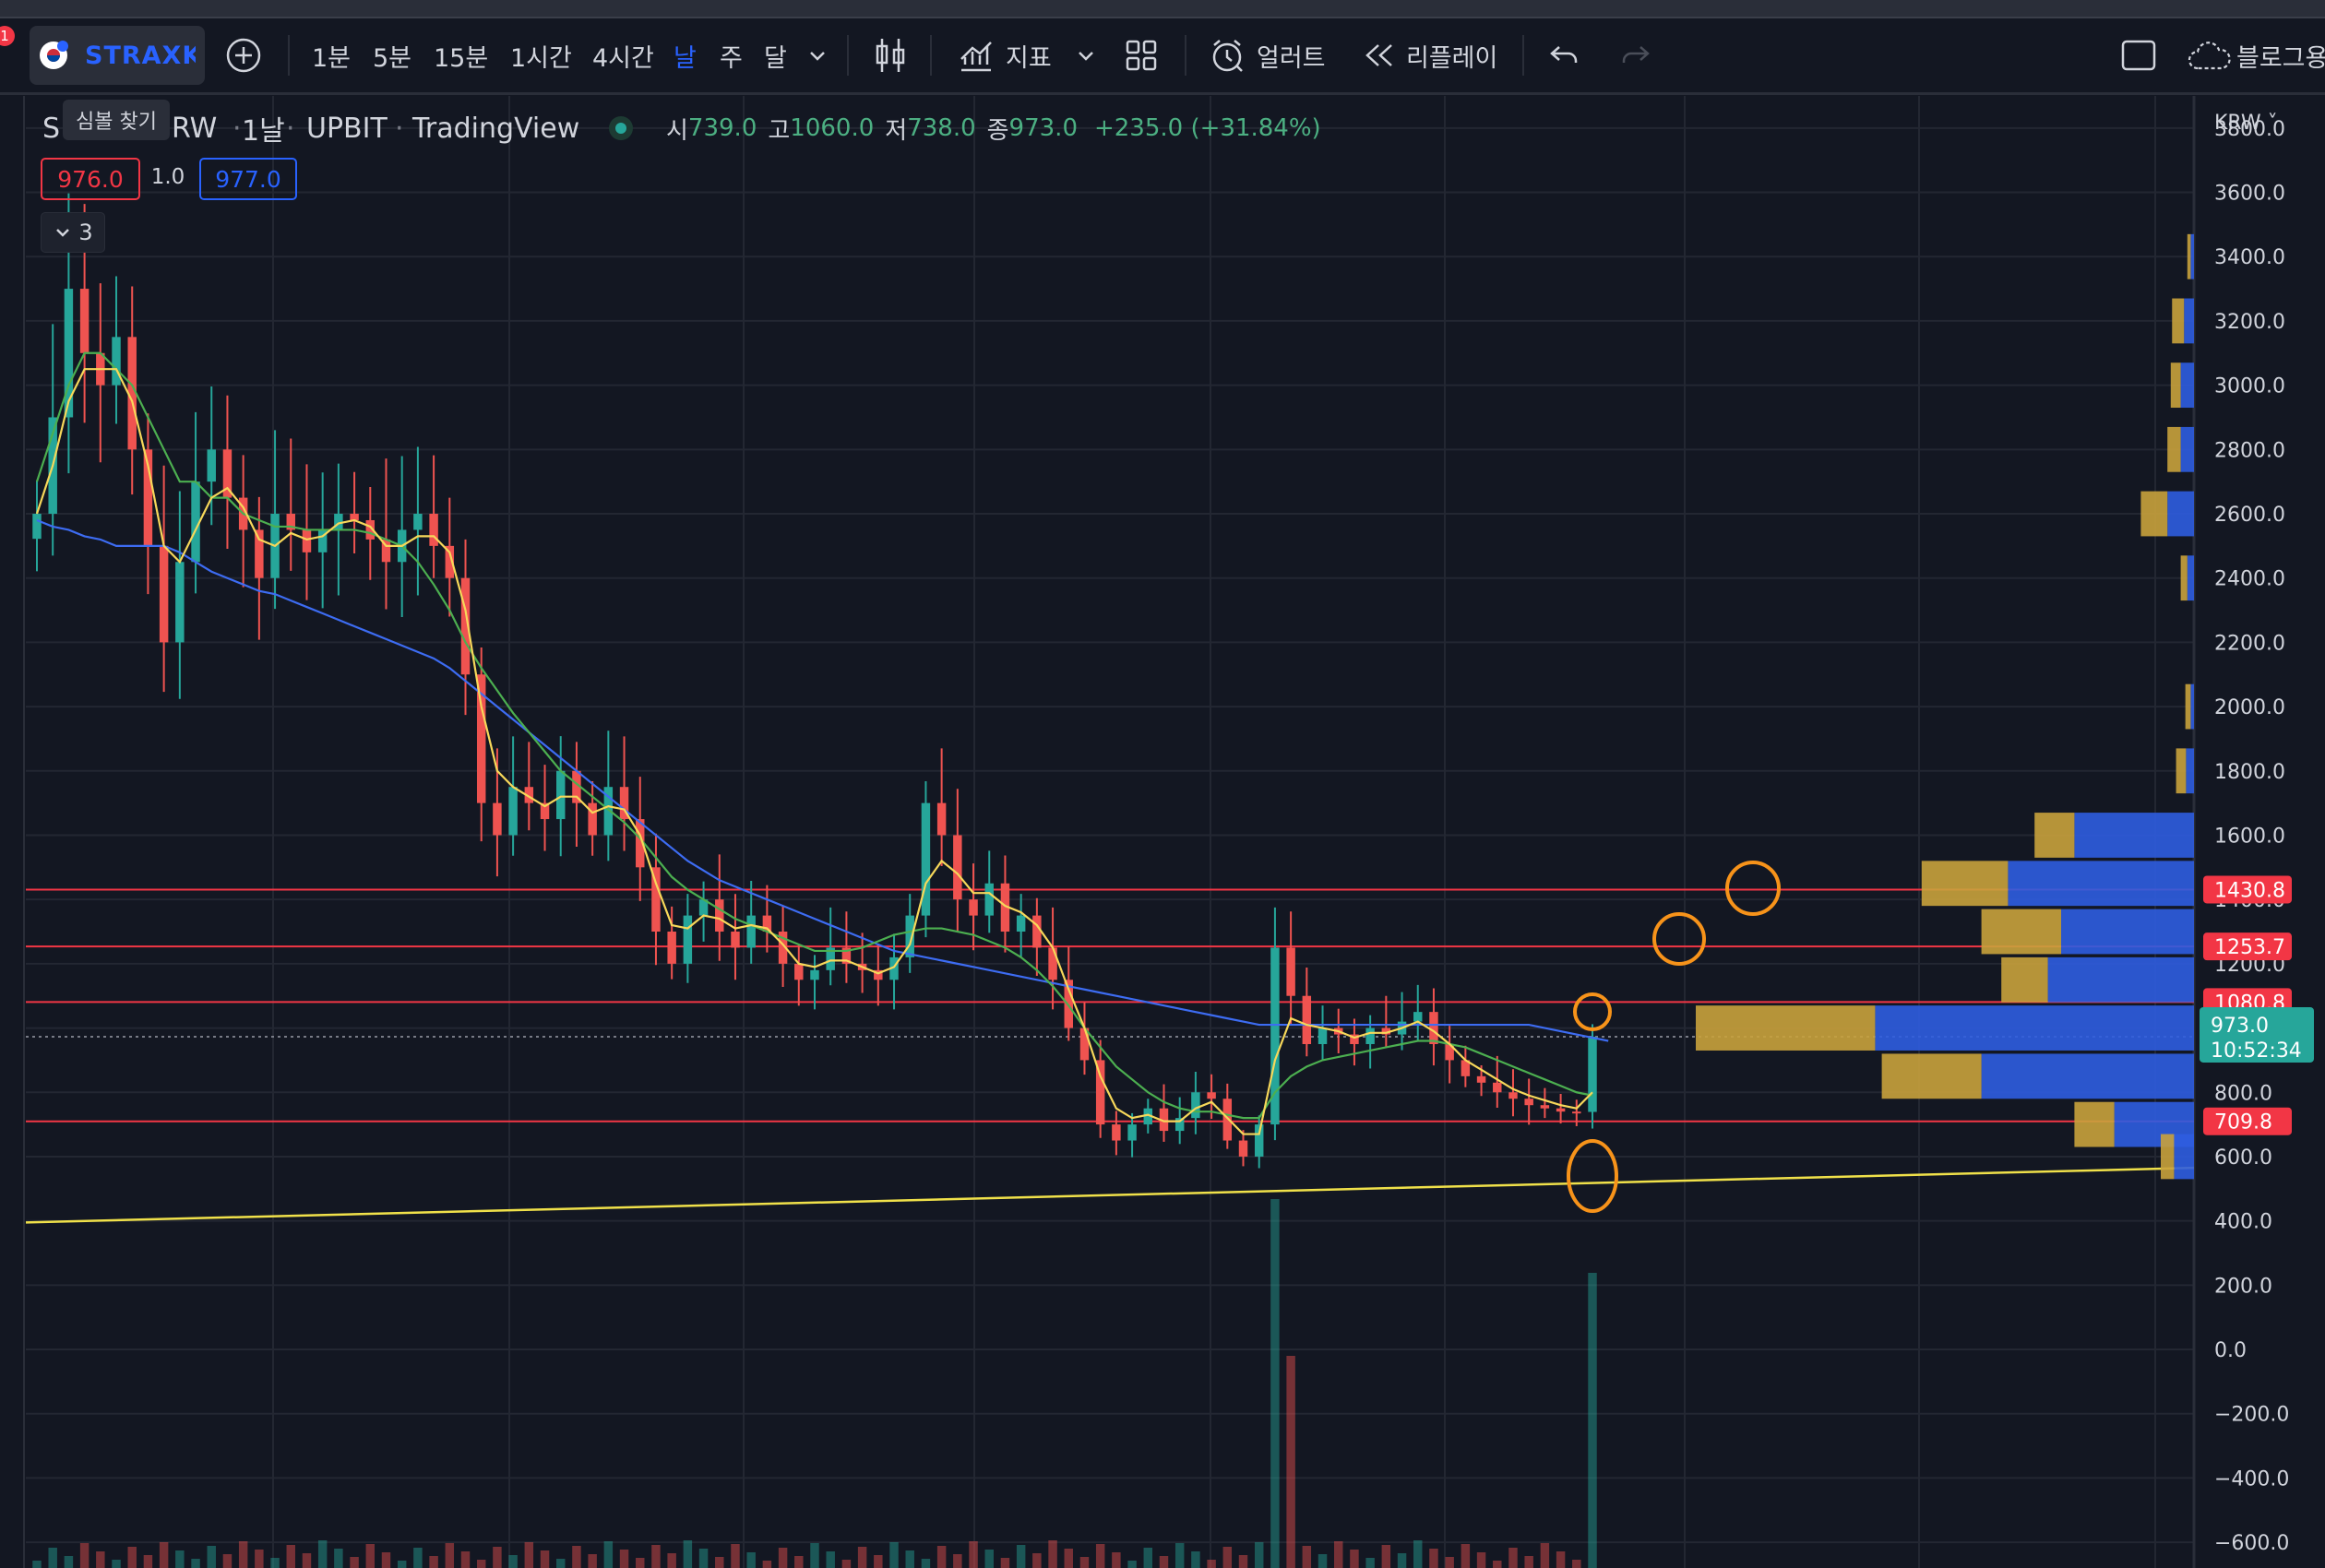 The width and height of the screenshot is (2325, 1568). What do you see at coordinates (462, 58) in the screenshot?
I see `interval-15m: 15분` at bounding box center [462, 58].